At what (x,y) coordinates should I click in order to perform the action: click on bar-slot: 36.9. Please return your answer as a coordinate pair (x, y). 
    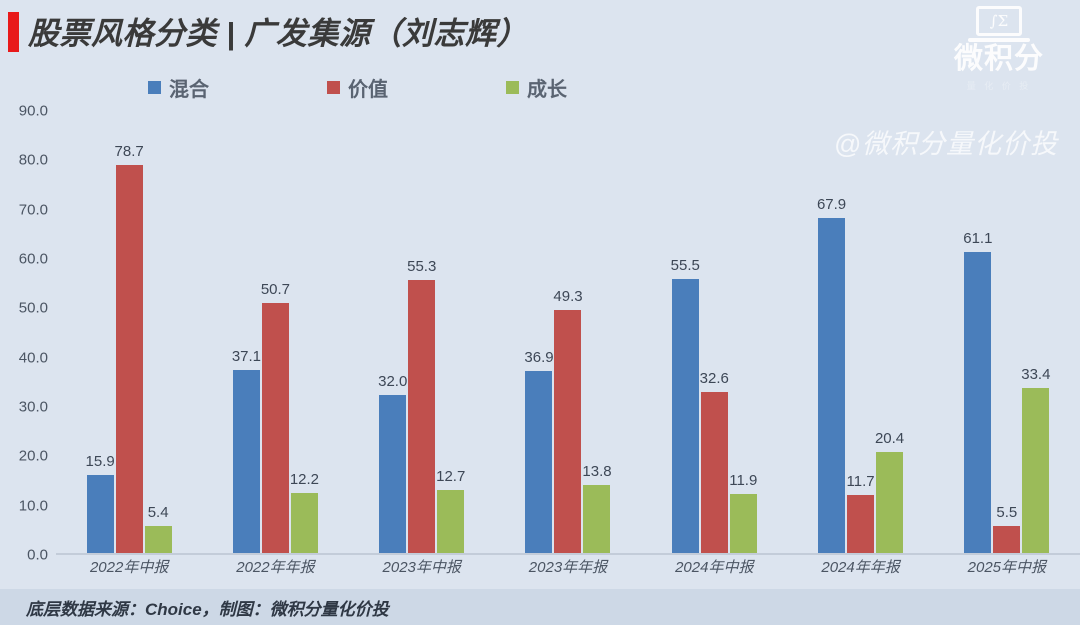
    Looking at the image, I should click on (539, 331).